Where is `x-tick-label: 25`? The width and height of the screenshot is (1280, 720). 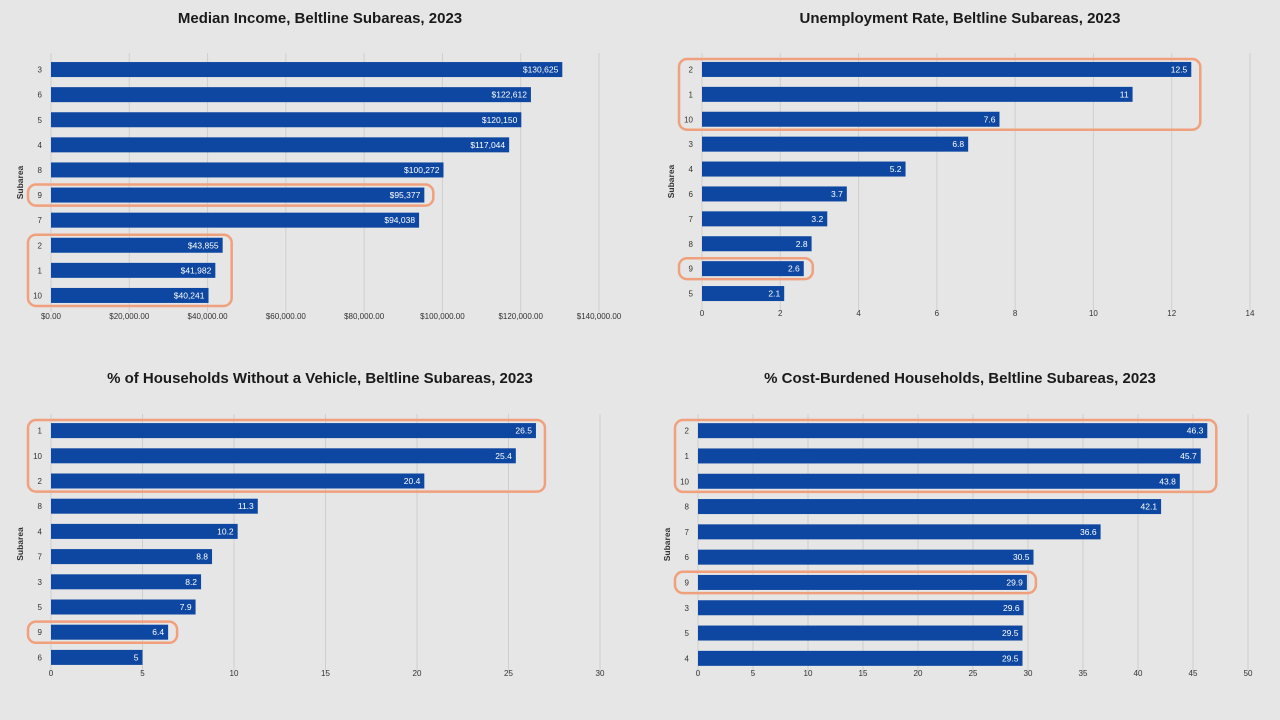
x-tick-label: 25 is located at coordinates (973, 673).